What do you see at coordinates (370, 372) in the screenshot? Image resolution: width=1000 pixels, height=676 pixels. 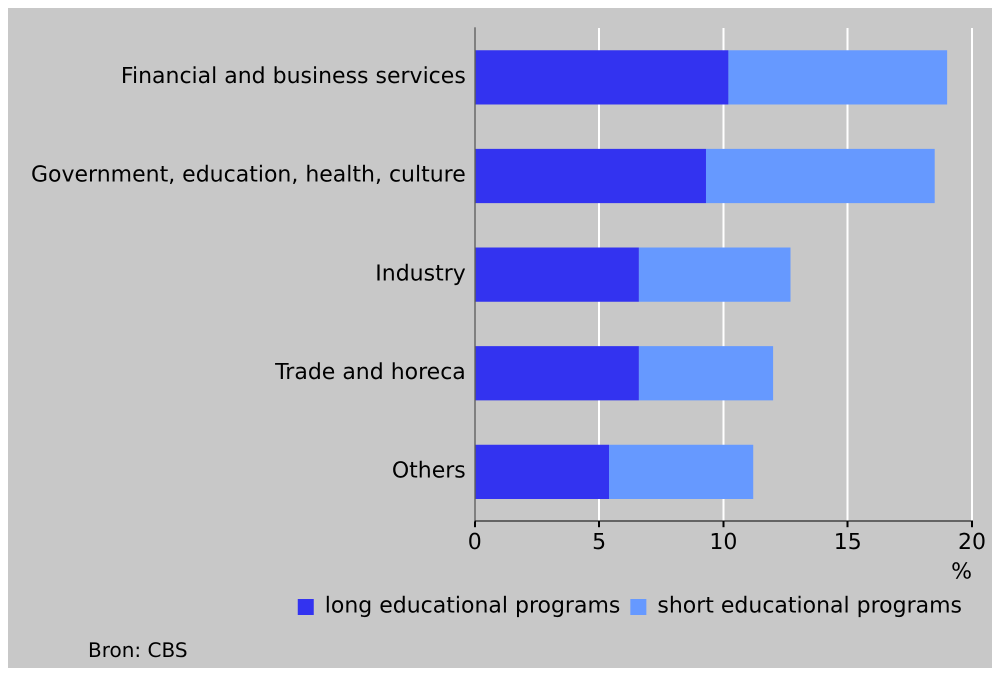 I see `y-tick-label: Trade and horeca` at bounding box center [370, 372].